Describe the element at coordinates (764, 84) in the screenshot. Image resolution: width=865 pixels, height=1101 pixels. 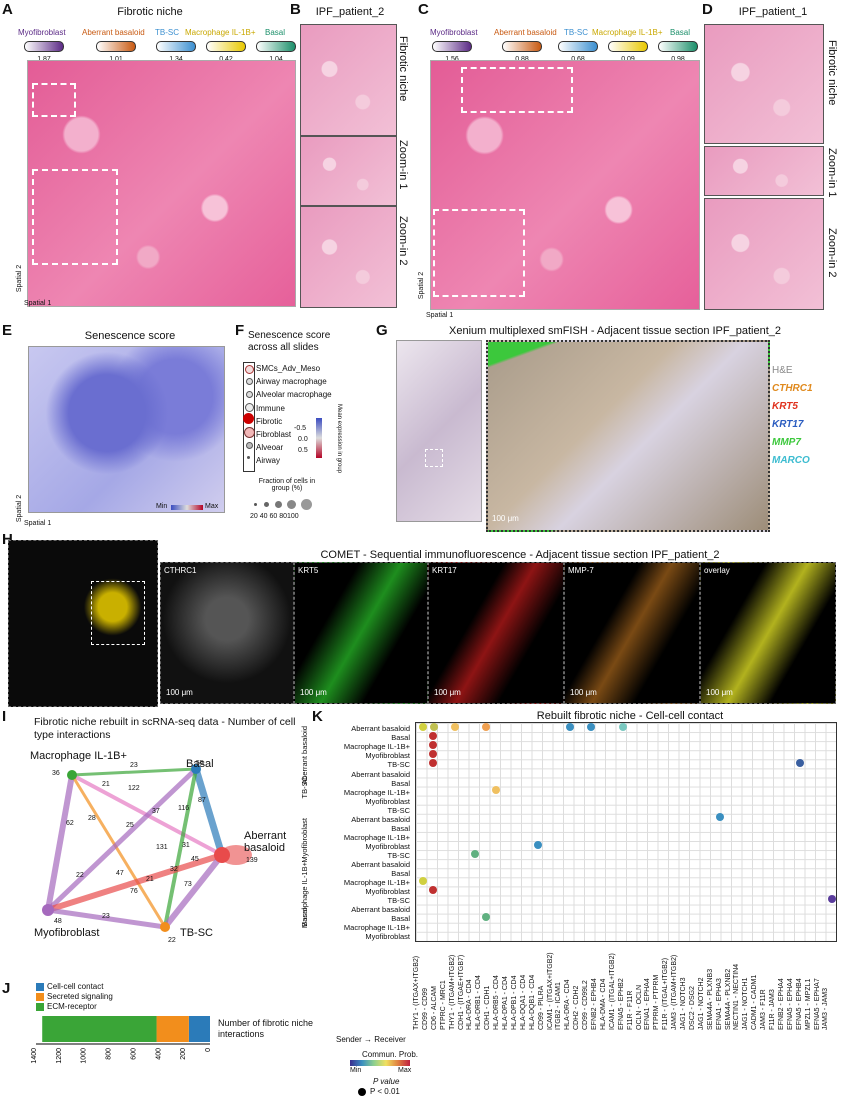
I see `d-fibrotic-niche-image` at that location.